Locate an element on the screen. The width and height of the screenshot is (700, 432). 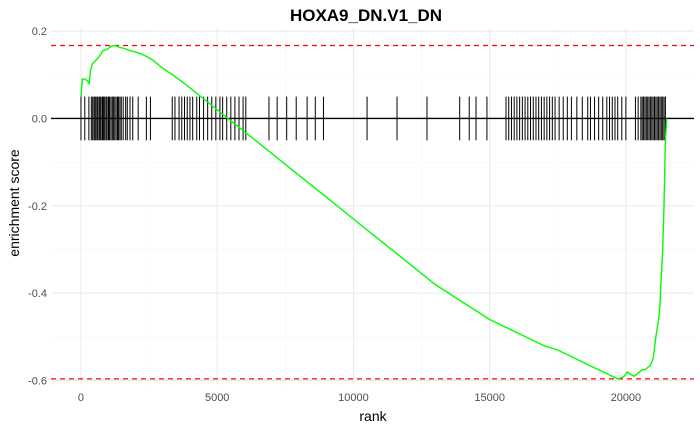
x-tick-label: 0 is located at coordinates (81, 398).